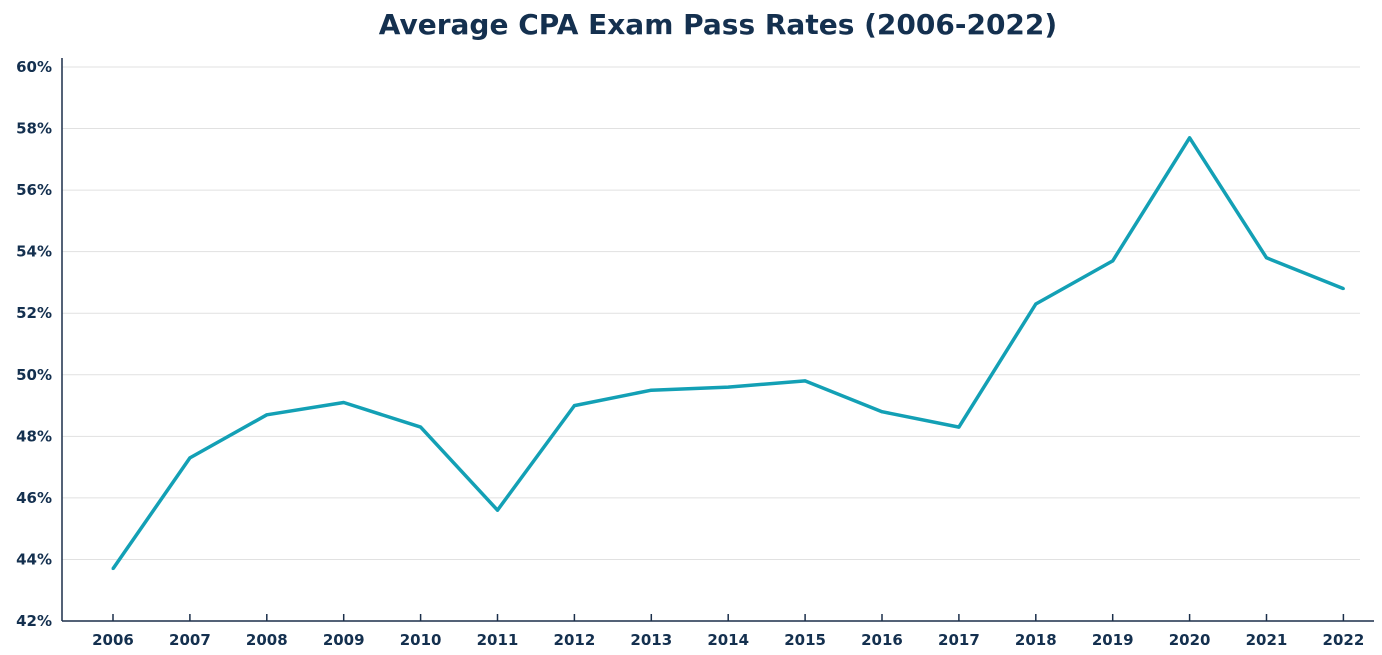  What do you see at coordinates (1036, 640) in the screenshot?
I see `x-tick-label: 2018` at bounding box center [1036, 640].